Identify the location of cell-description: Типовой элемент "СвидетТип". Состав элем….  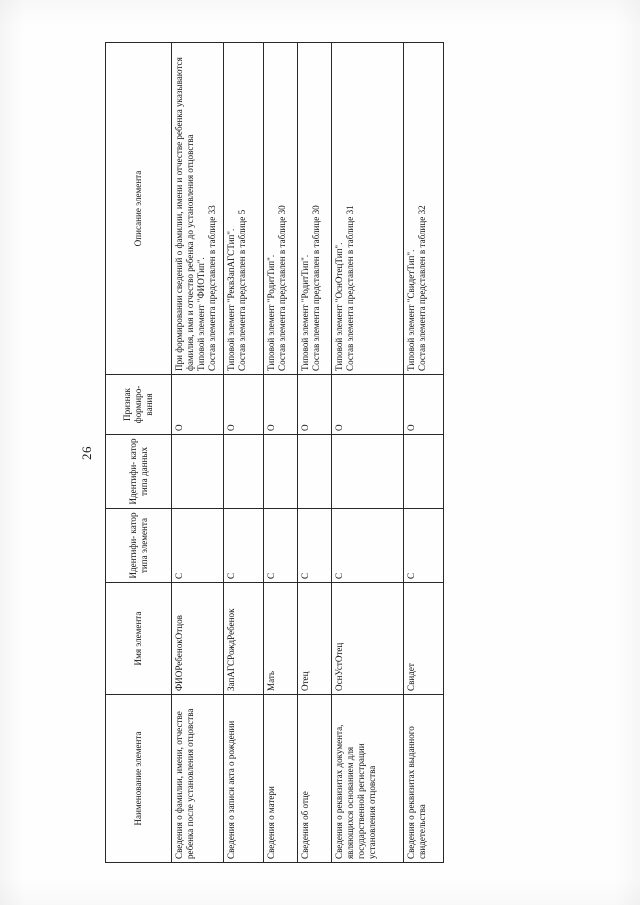
(423, 208).